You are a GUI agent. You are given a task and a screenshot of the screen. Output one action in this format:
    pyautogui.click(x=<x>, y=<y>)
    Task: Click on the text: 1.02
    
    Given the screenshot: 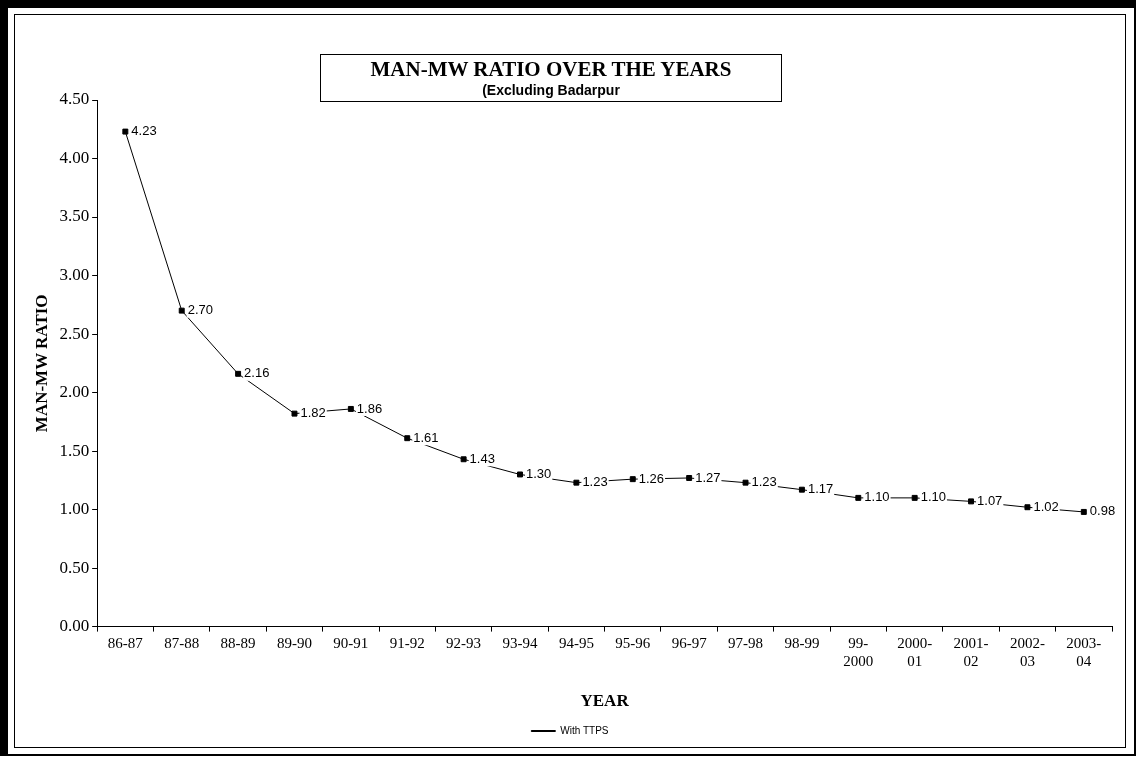 What is the action you would take?
    pyautogui.click(x=1046, y=506)
    